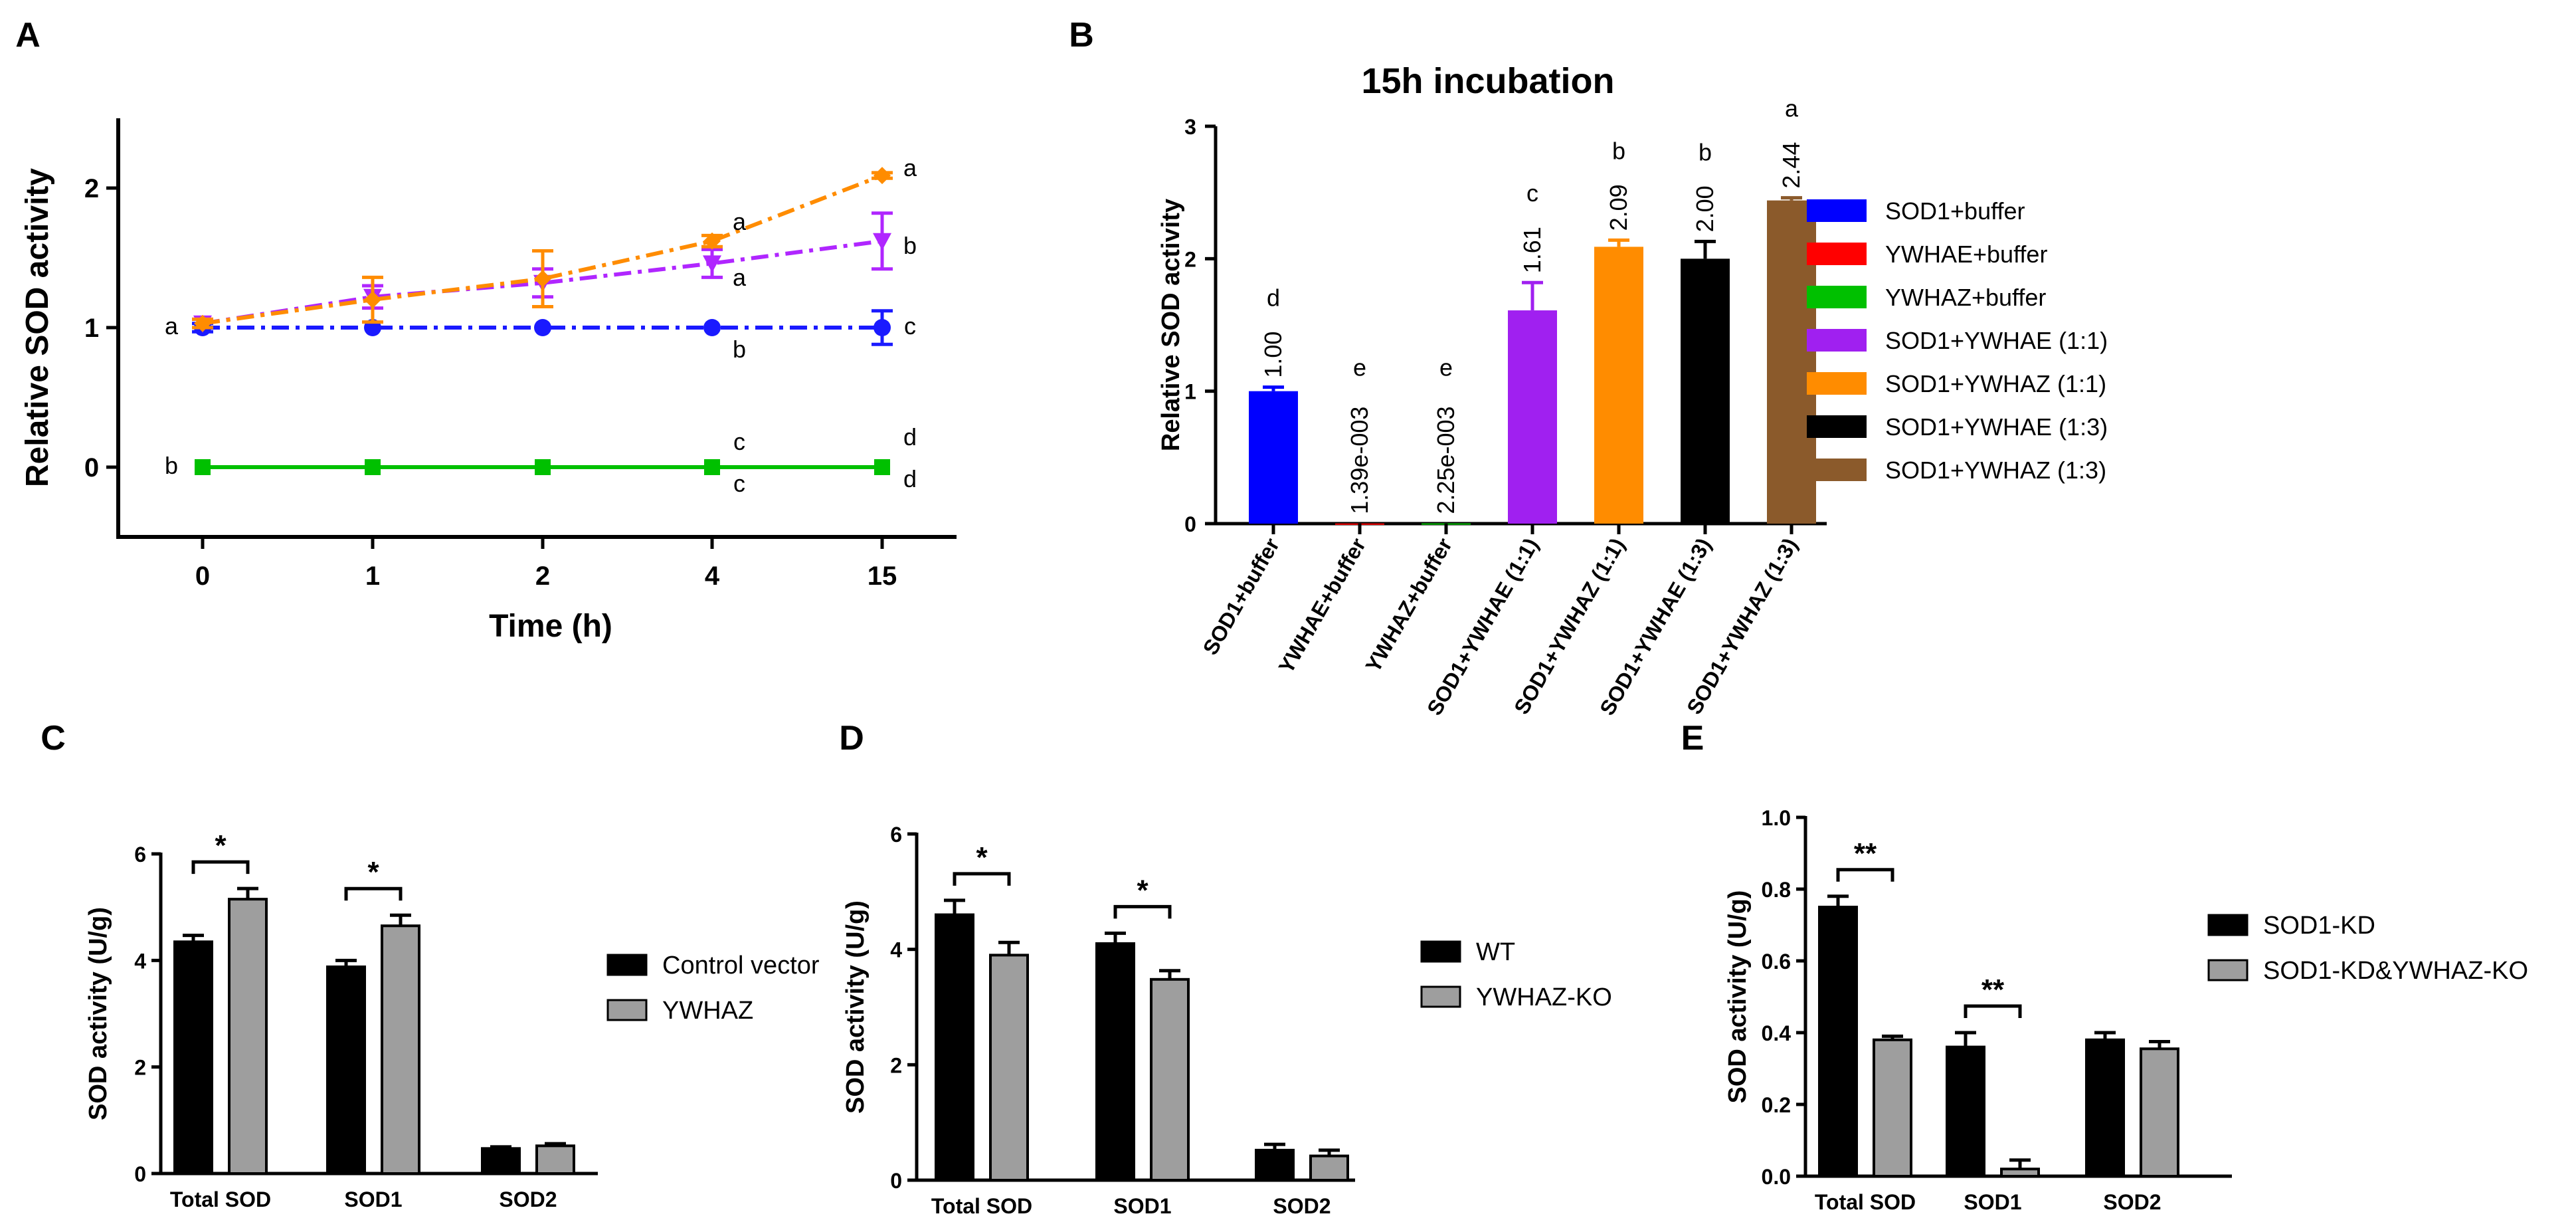 The height and width of the screenshot is (1232, 2576). I want to click on value-label: 2.44, so click(1791, 165).